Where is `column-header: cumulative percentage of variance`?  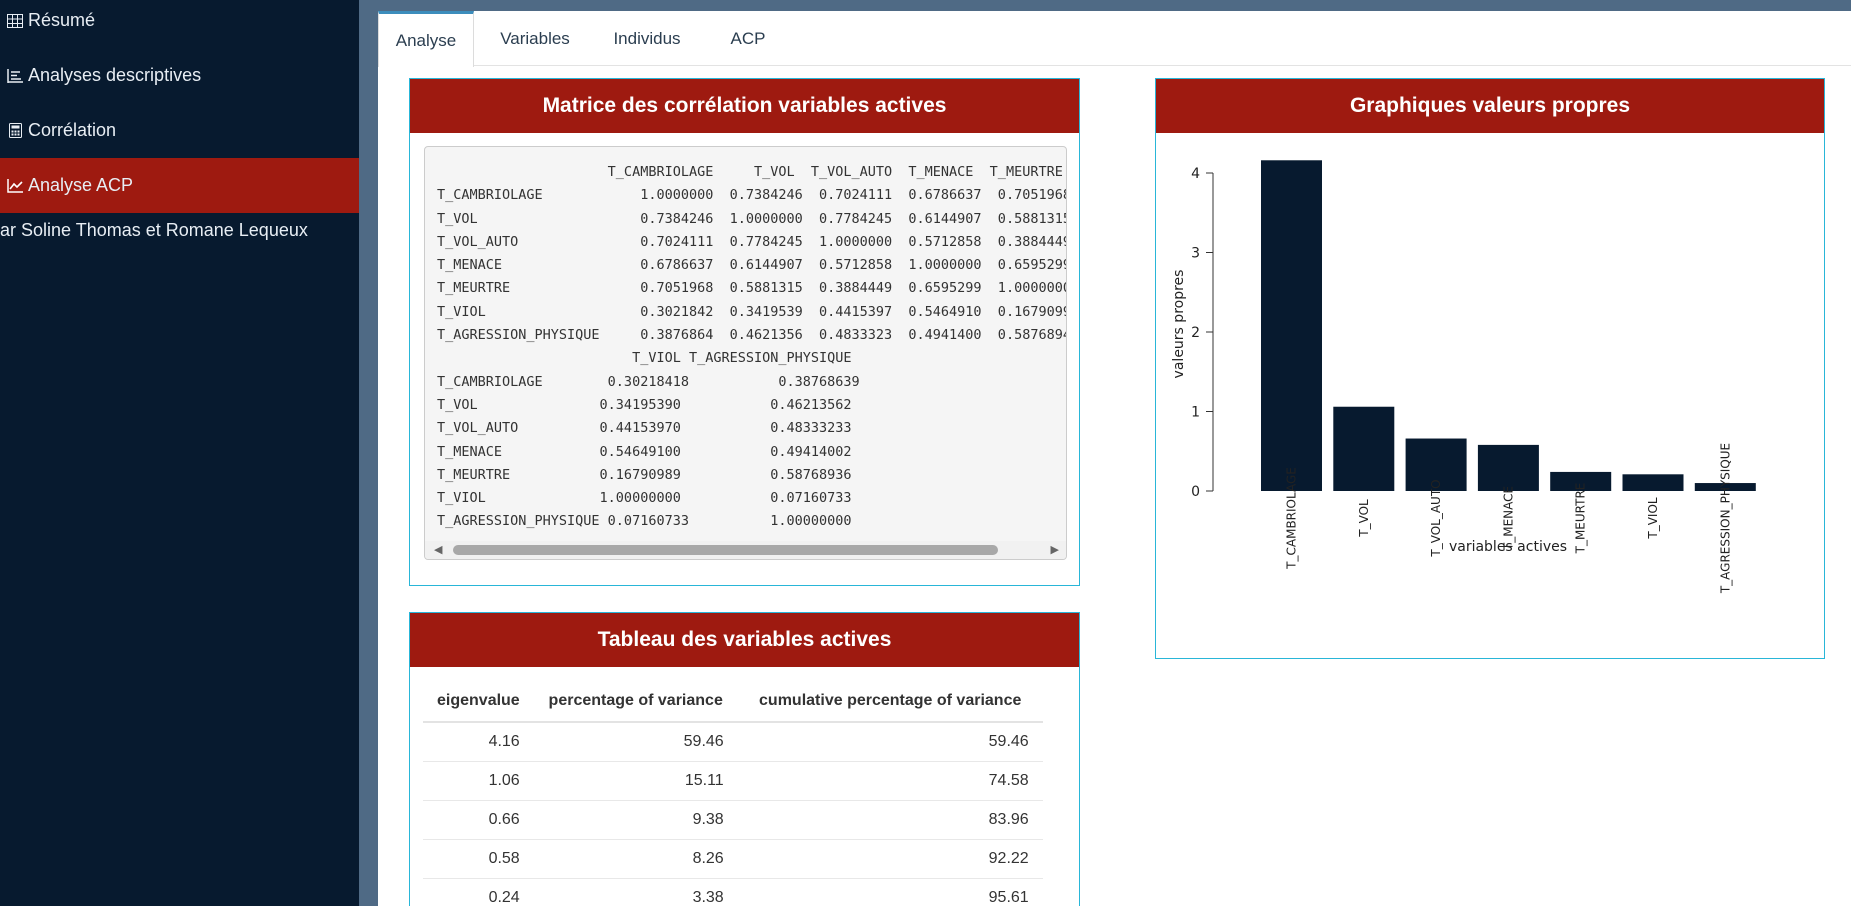 column-header: cumulative percentage of variance is located at coordinates (890, 701).